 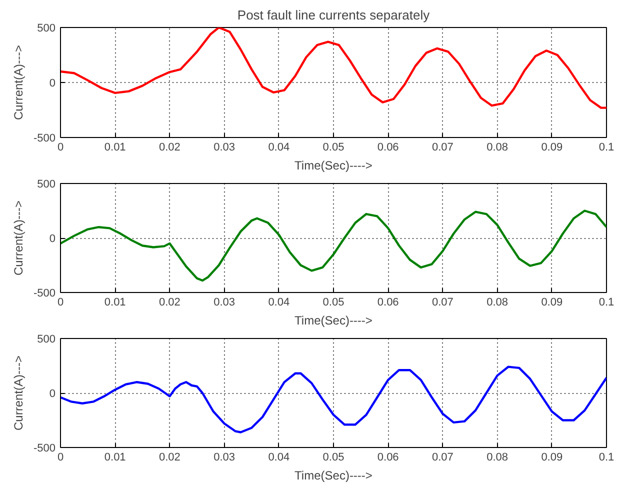 What do you see at coordinates (333, 15) in the screenshot?
I see `chart-title: Post fault line currents separately` at bounding box center [333, 15].